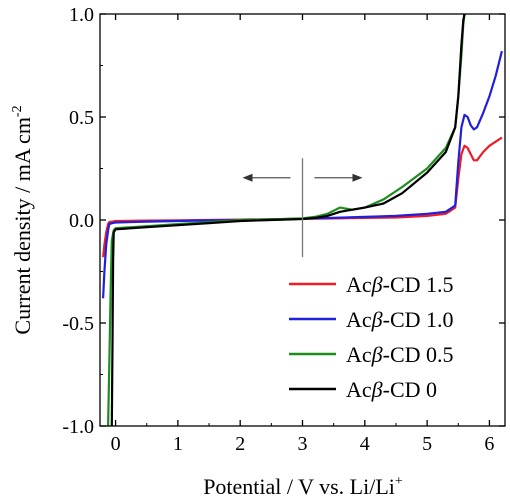  I want to click on legend-label-1: Acβ-CD 1.0, so click(400, 319).